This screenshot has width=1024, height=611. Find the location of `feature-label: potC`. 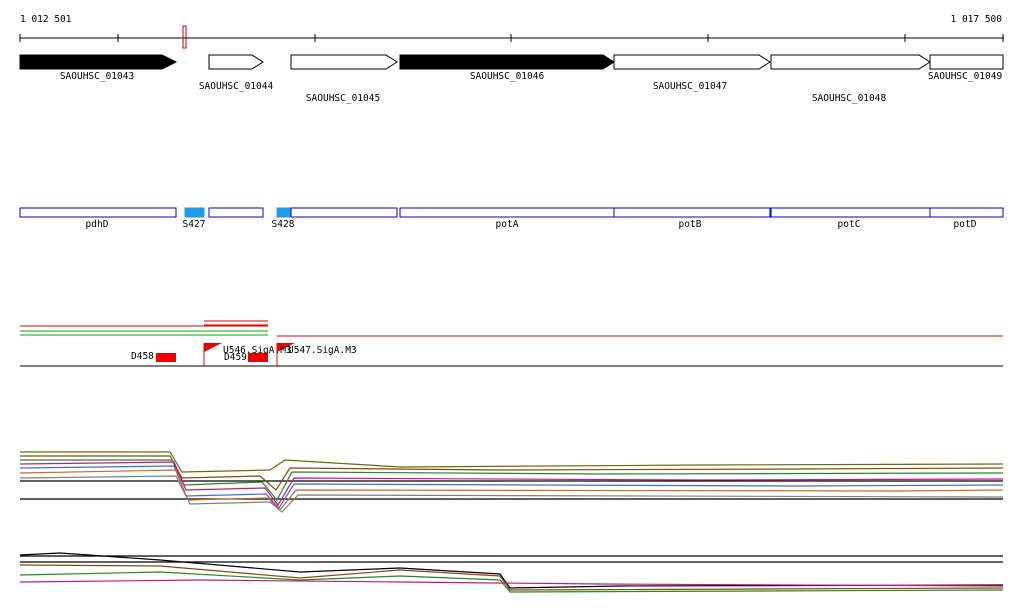

feature-label: potC is located at coordinates (849, 224).